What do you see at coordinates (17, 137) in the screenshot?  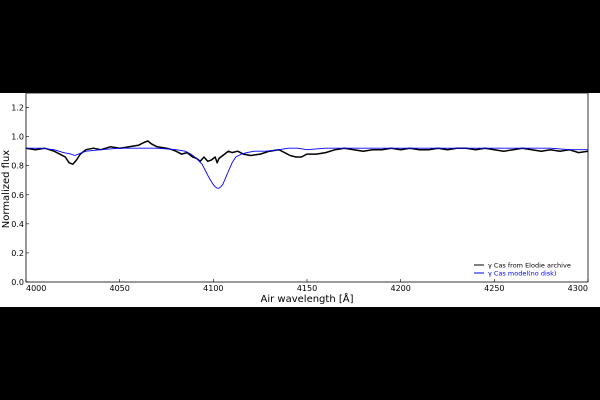 I see `y-tick-label: 1.0` at bounding box center [17, 137].